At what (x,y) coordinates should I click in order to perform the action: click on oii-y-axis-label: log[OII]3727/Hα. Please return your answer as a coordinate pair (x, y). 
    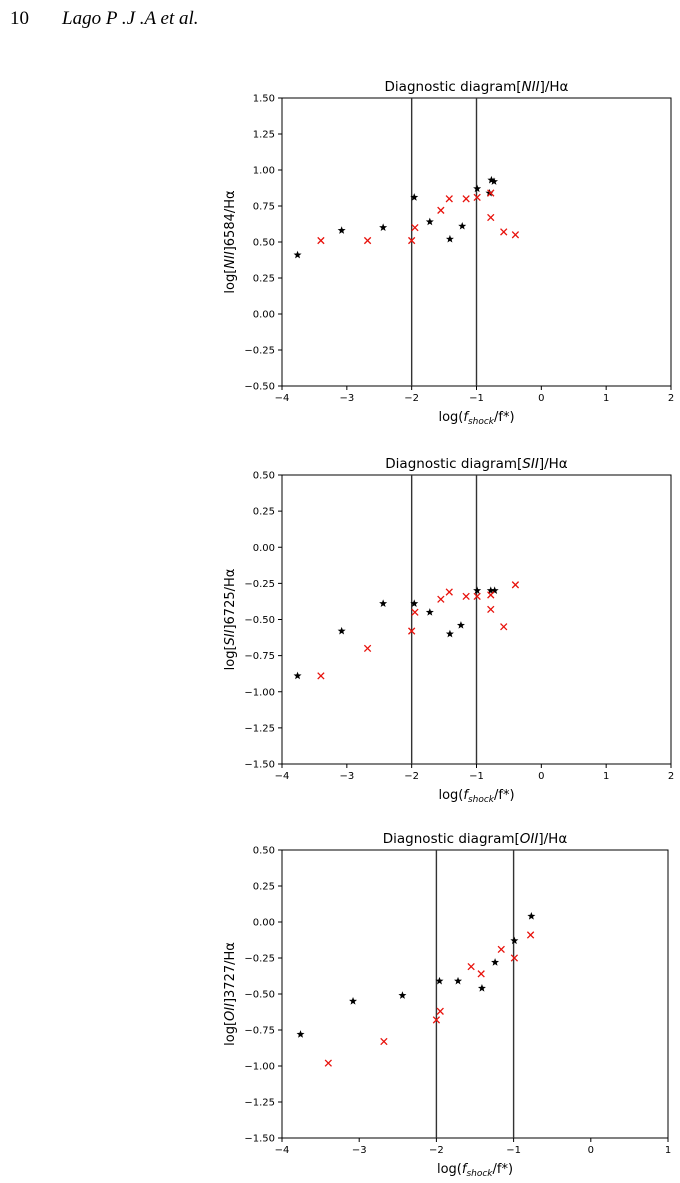
    Looking at the image, I should click on (230, 994).